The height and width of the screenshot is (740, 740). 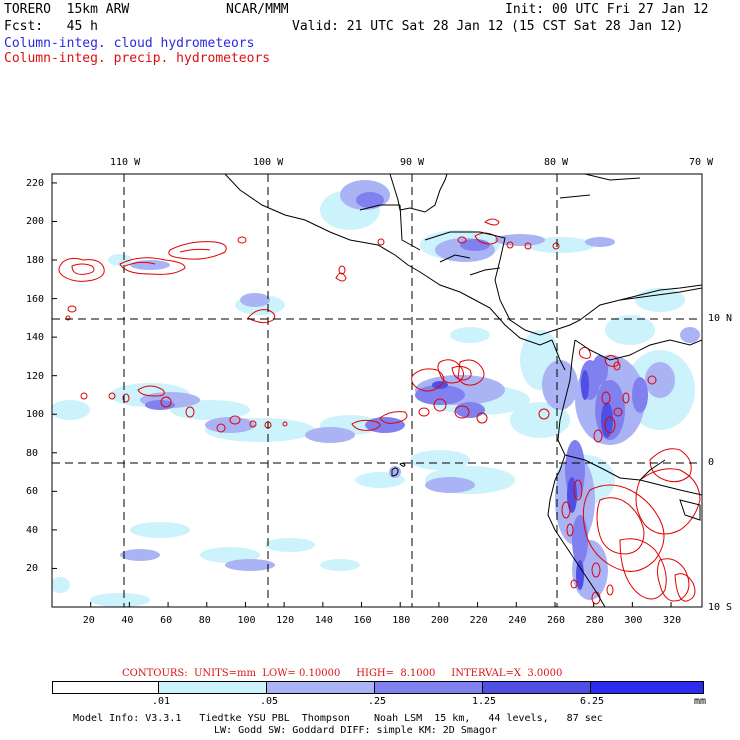 I want to click on lat-label-10n: 10 N, so click(x=720, y=318).